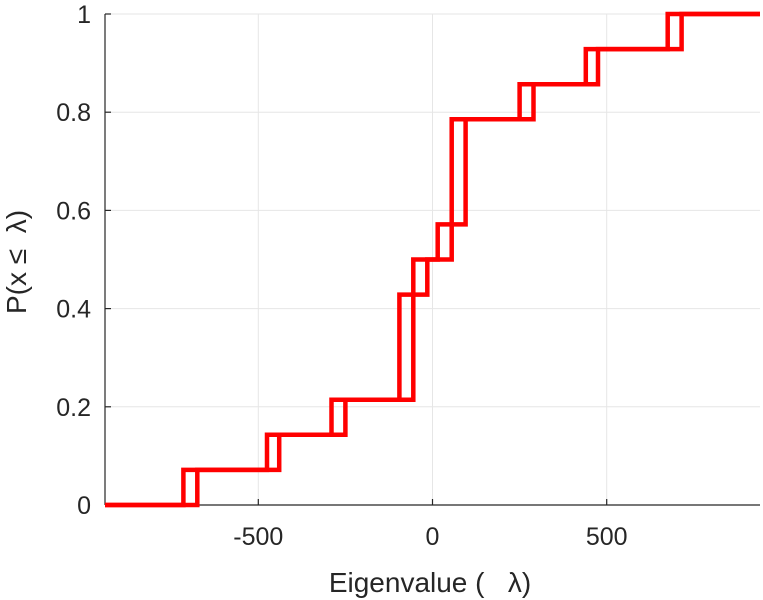  Describe the element at coordinates (73, 211) in the screenshot. I see `y-tick-label: 0.6` at that location.